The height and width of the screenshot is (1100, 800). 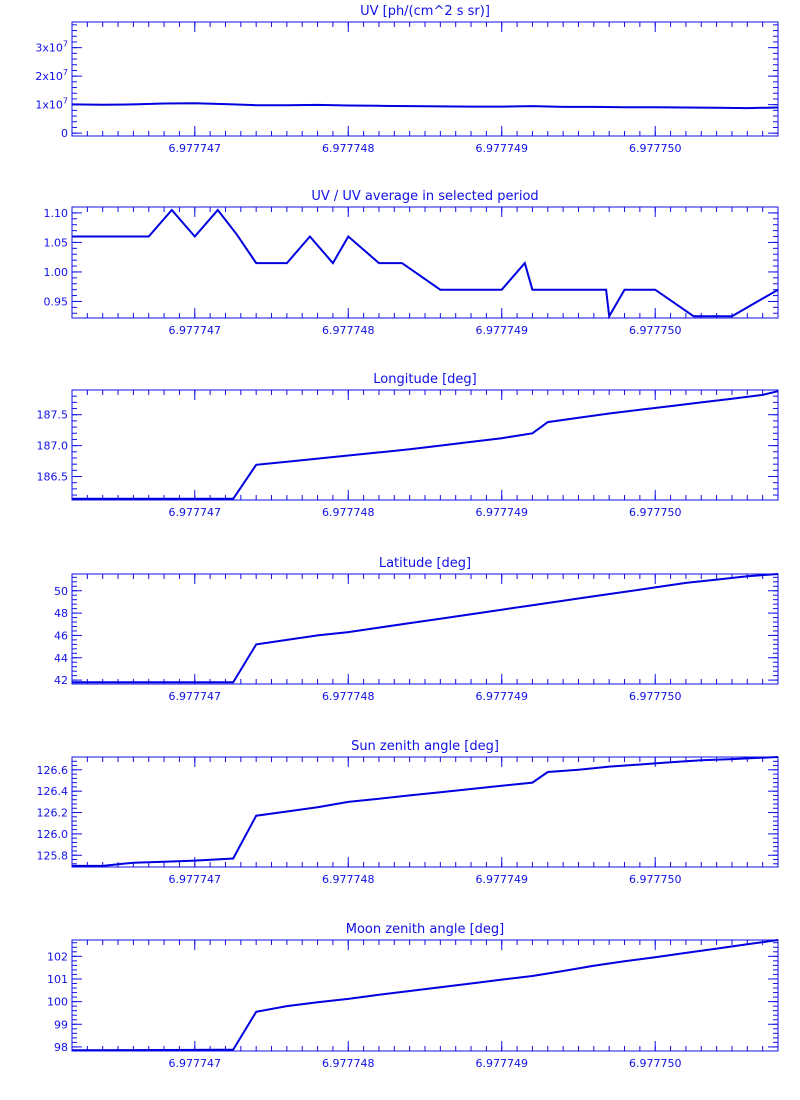 I want to click on y-tick-base: 1.05, so click(x=56, y=242).